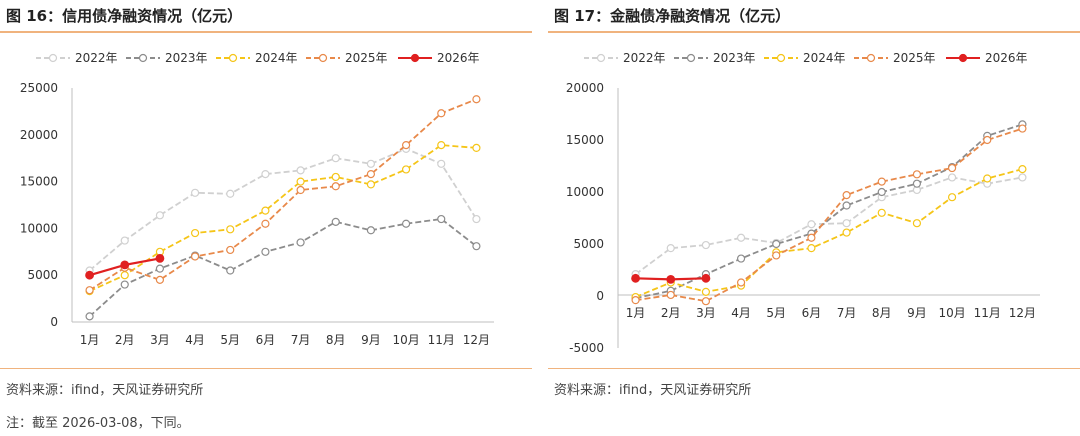  I want to click on y-tick-label: -5000, so click(586, 348).